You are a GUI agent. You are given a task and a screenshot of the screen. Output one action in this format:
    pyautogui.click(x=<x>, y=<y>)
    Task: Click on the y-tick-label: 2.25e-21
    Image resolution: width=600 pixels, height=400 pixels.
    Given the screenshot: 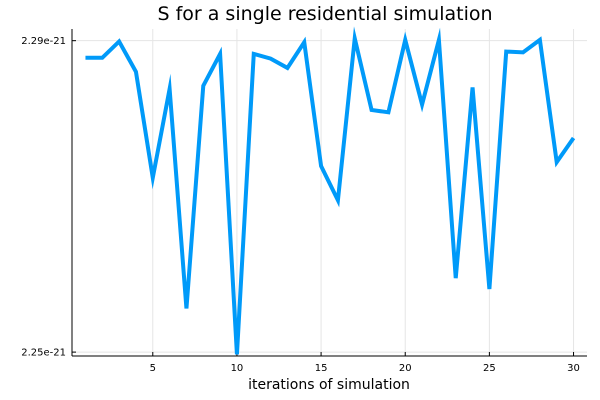 What is the action you would take?
    pyautogui.click(x=43, y=353)
    